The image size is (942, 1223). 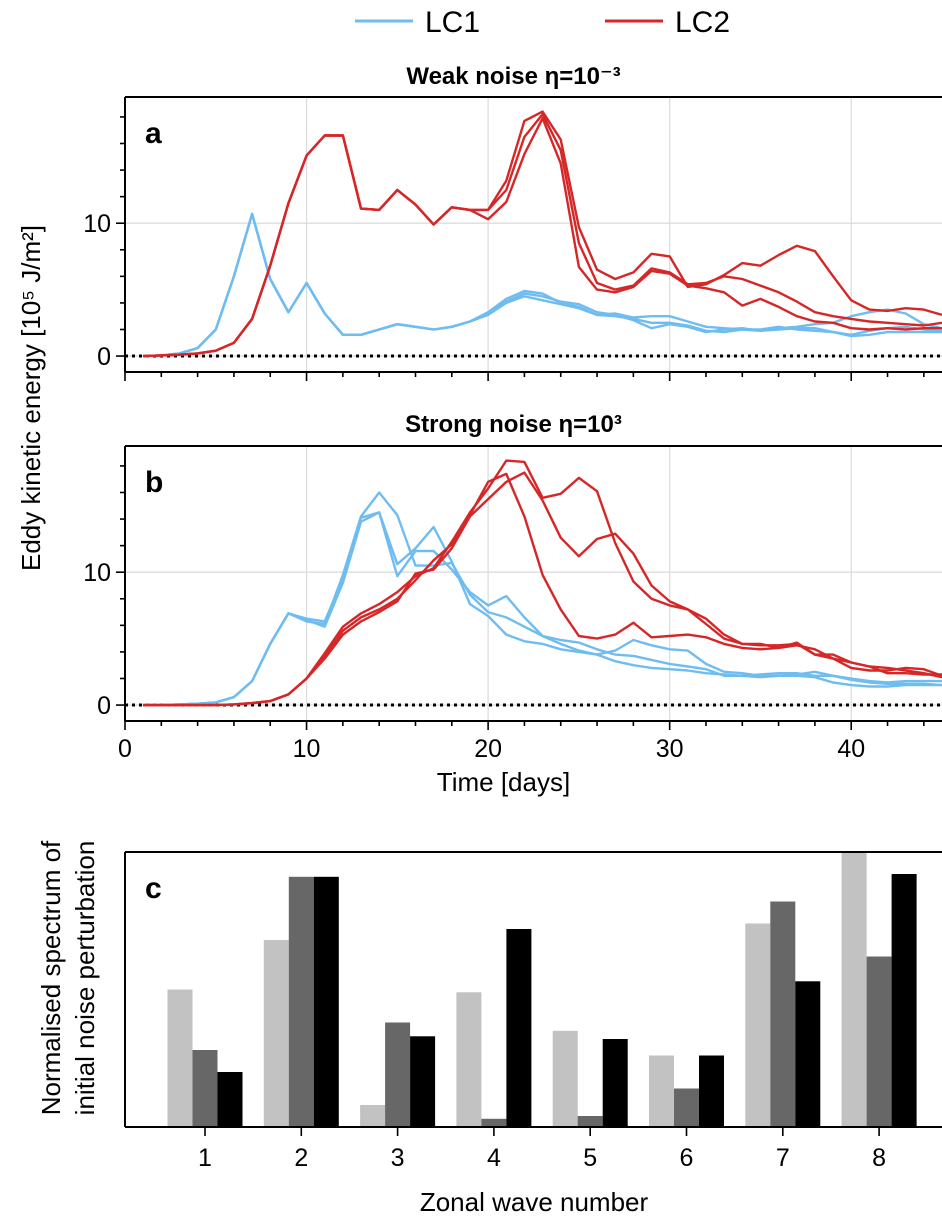 What do you see at coordinates (702, 22) in the screenshot?
I see `legend-label-lc2: LC2` at bounding box center [702, 22].